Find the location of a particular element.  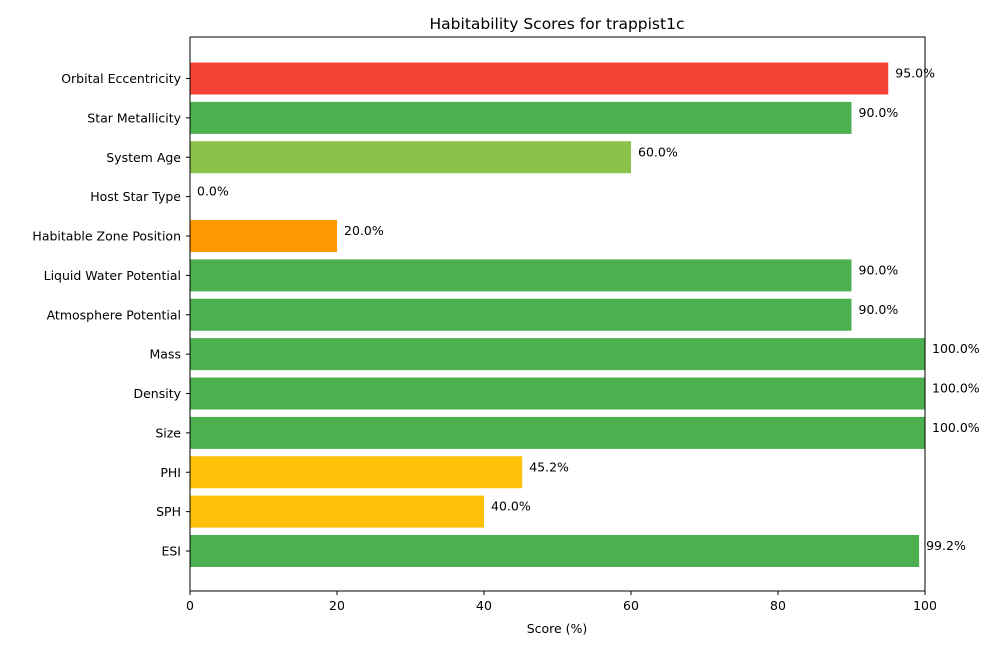

y-tick-label: Mass is located at coordinates (165, 354).